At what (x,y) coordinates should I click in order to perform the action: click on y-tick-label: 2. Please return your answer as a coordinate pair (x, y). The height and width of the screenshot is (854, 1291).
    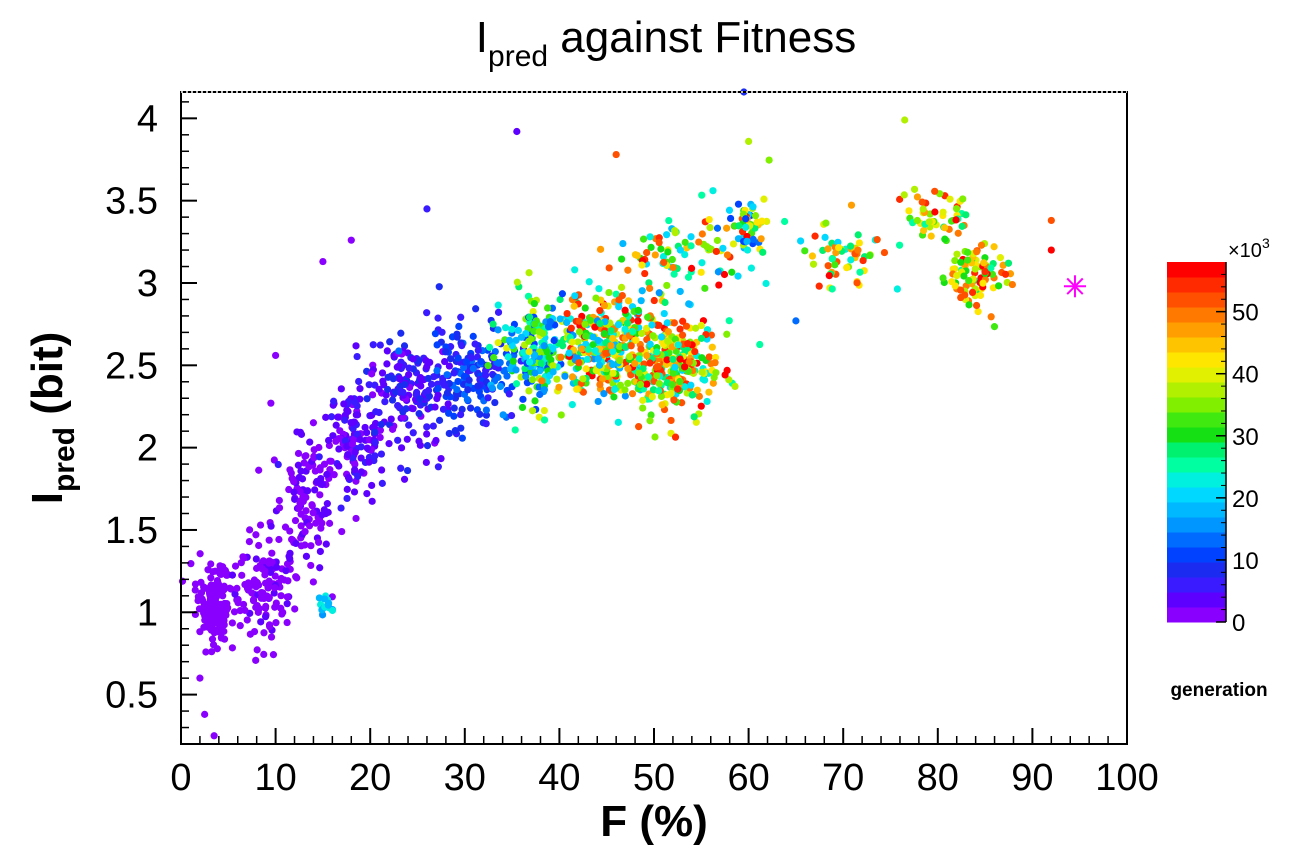
    Looking at the image, I should click on (147, 449).